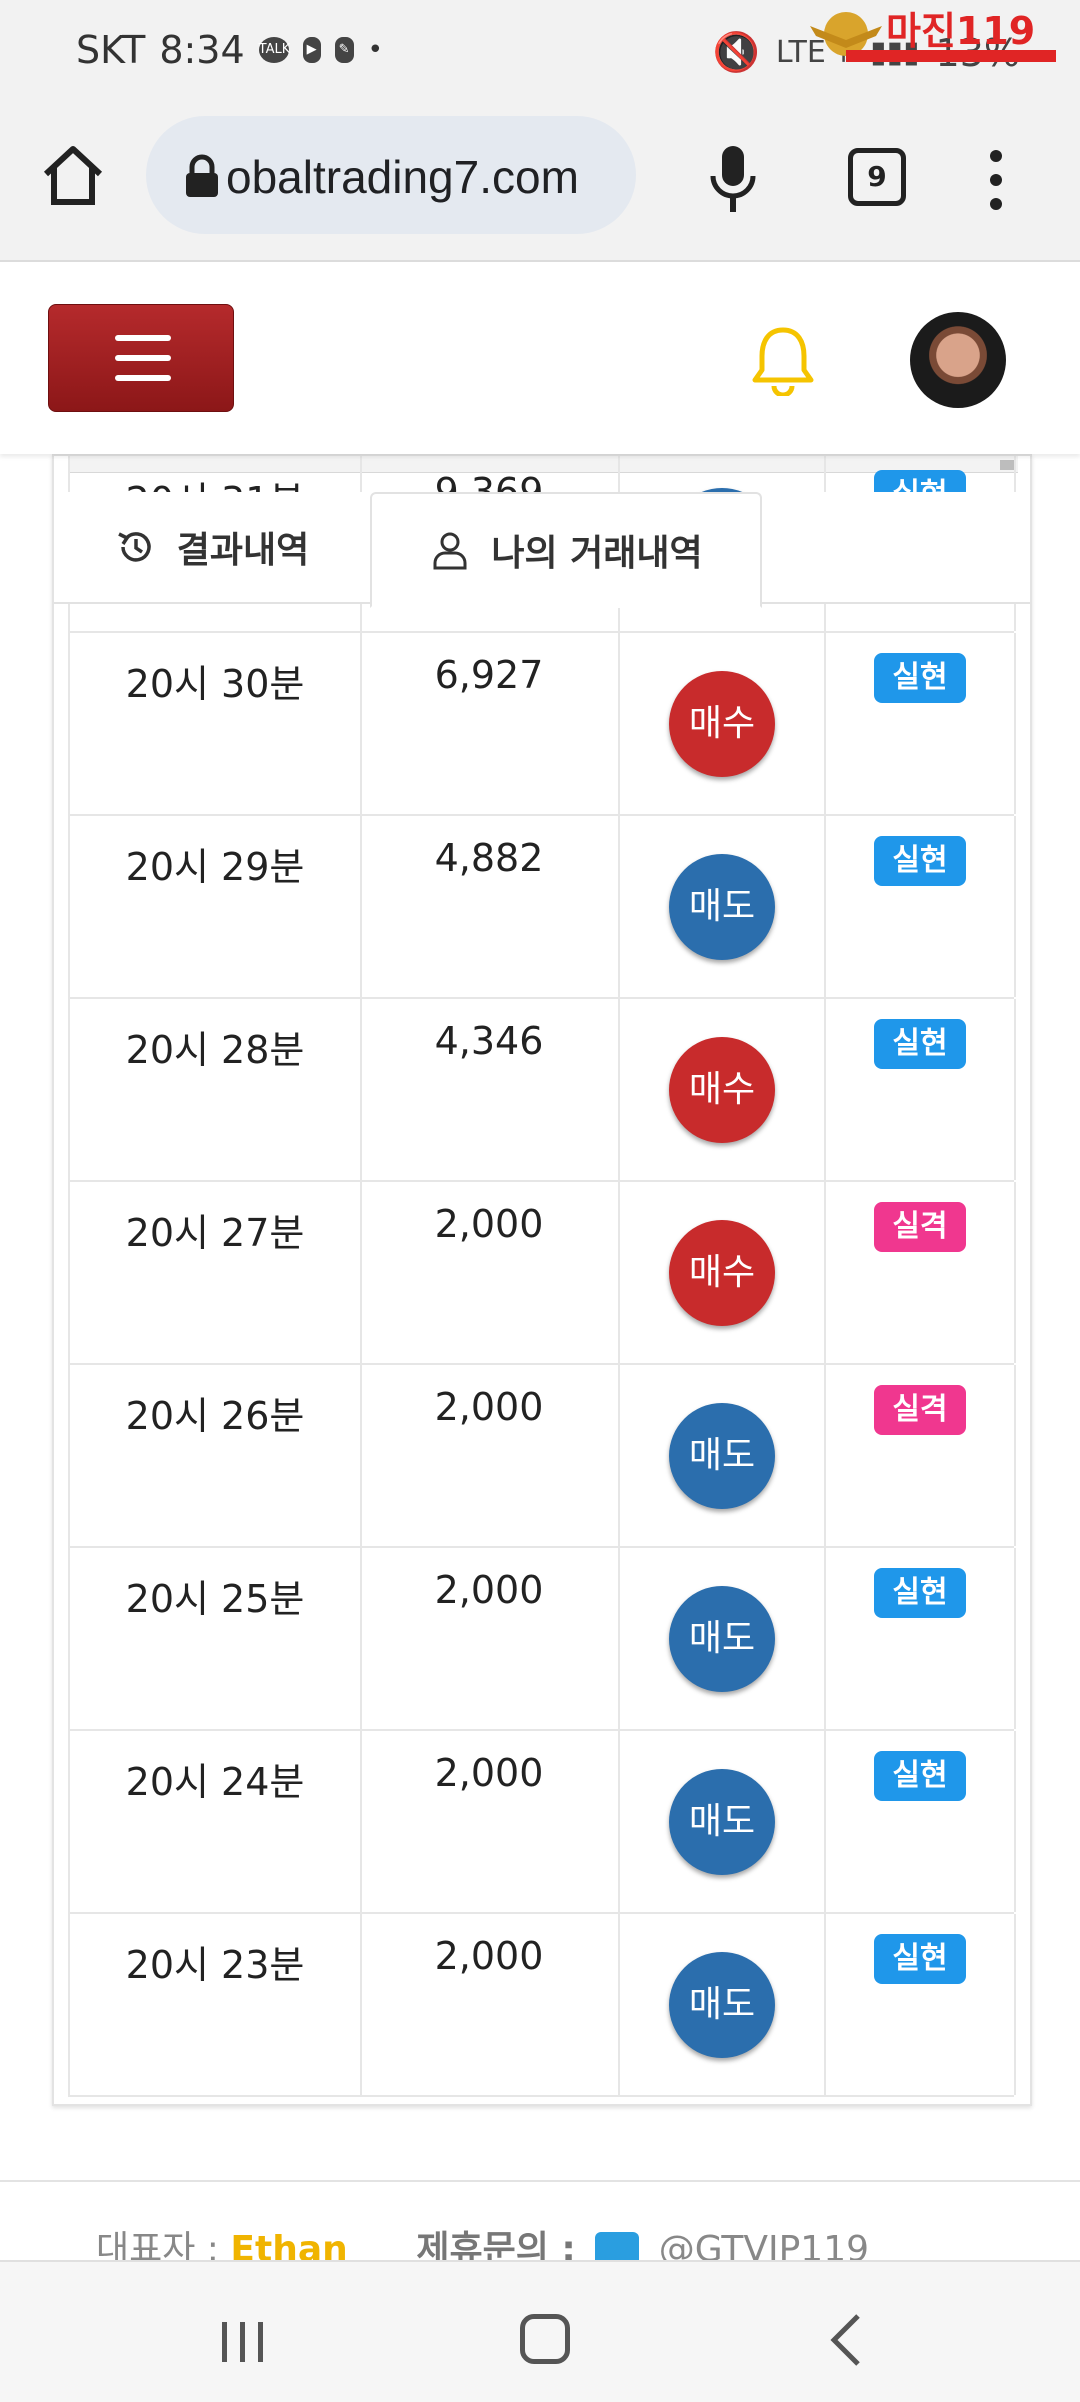  I want to click on time-cell: 20시 25분, so click(215, 1638).